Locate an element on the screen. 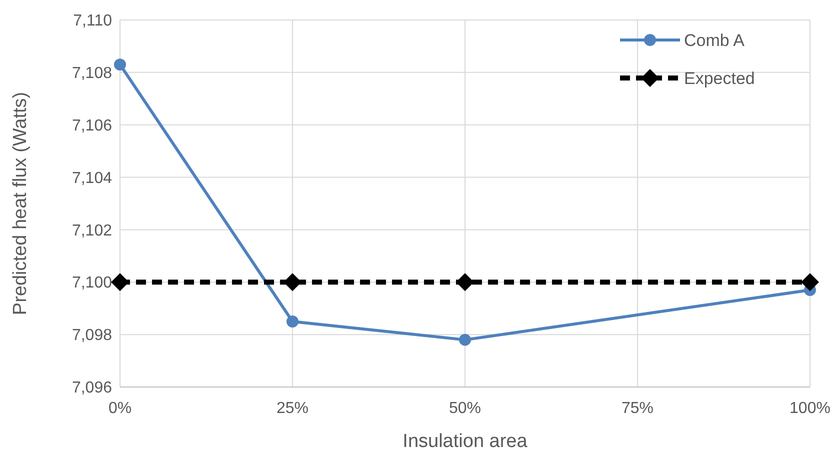 The width and height of the screenshot is (839, 459). x-tick-label: 0% is located at coordinates (120, 408).